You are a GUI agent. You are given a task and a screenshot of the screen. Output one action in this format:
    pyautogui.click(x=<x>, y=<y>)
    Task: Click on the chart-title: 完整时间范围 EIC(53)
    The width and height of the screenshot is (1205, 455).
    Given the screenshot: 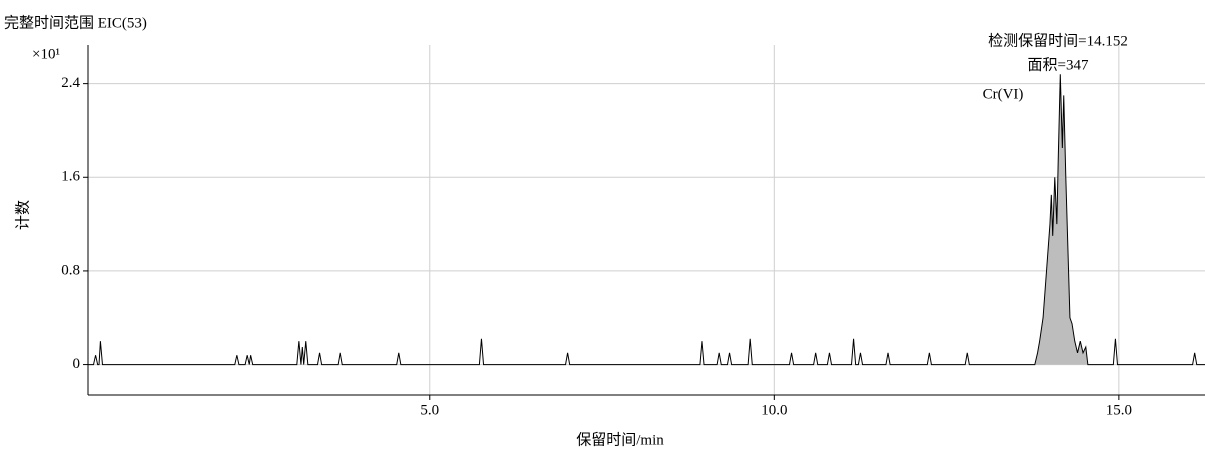 What is the action you would take?
    pyautogui.click(x=75, y=22)
    